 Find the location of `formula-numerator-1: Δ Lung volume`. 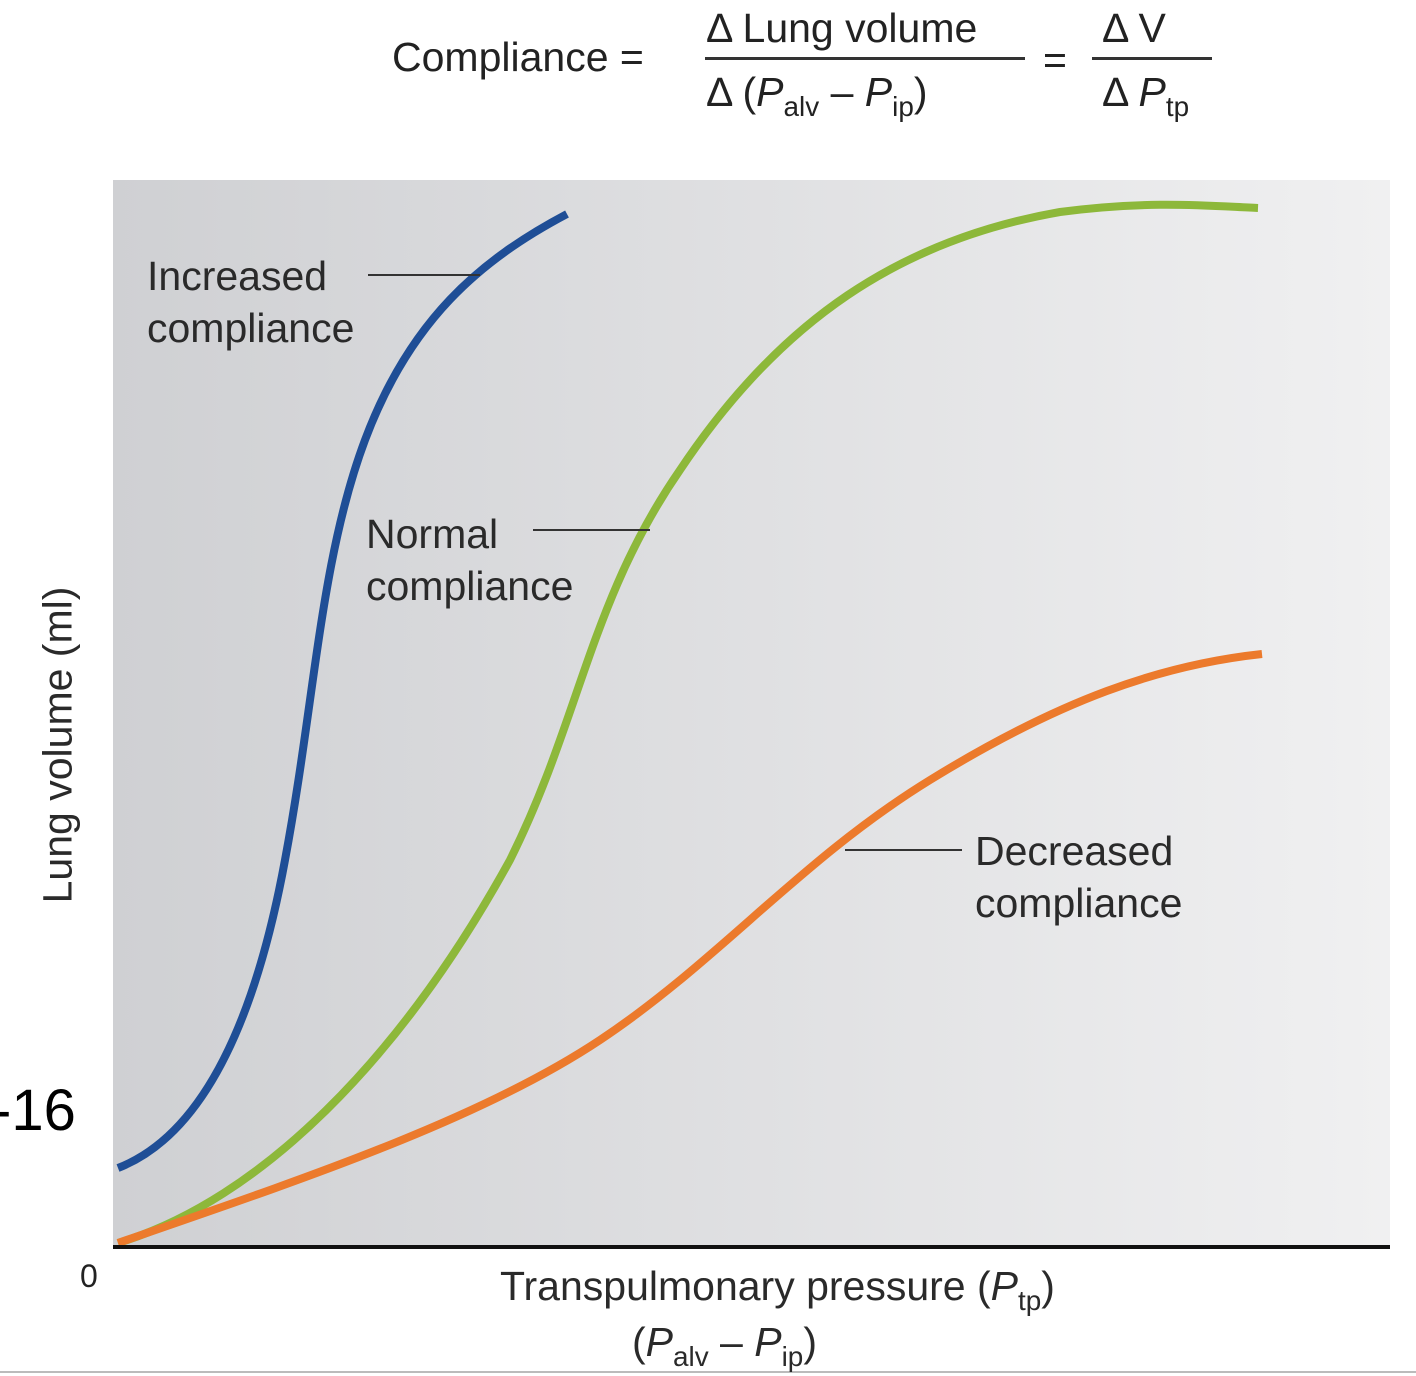

formula-numerator-1: Δ Lung volume is located at coordinates (842, 28).